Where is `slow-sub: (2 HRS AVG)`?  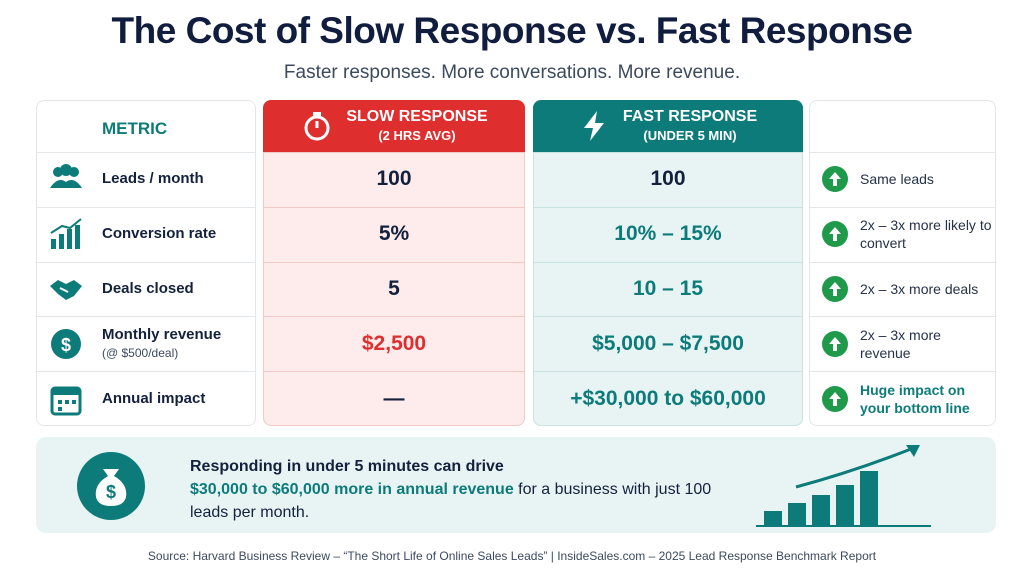 slow-sub: (2 HRS AVG) is located at coordinates (417, 135).